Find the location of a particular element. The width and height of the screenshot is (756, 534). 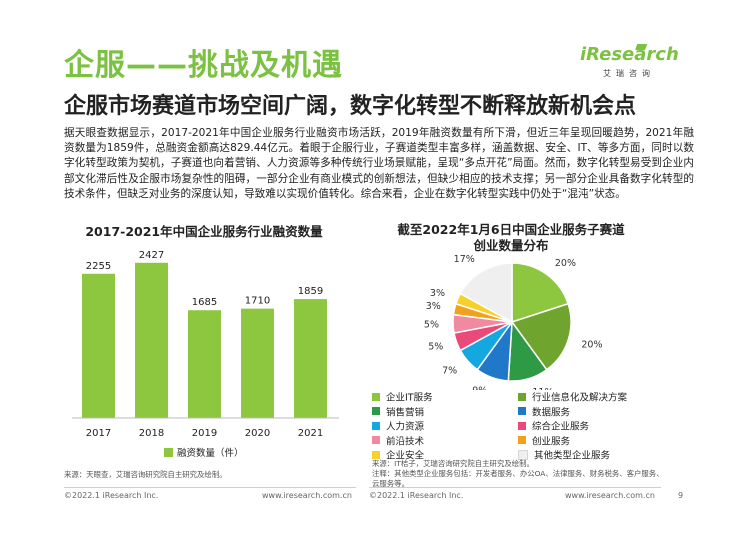

pie-legend-item: 数据服务 is located at coordinates (544, 410).